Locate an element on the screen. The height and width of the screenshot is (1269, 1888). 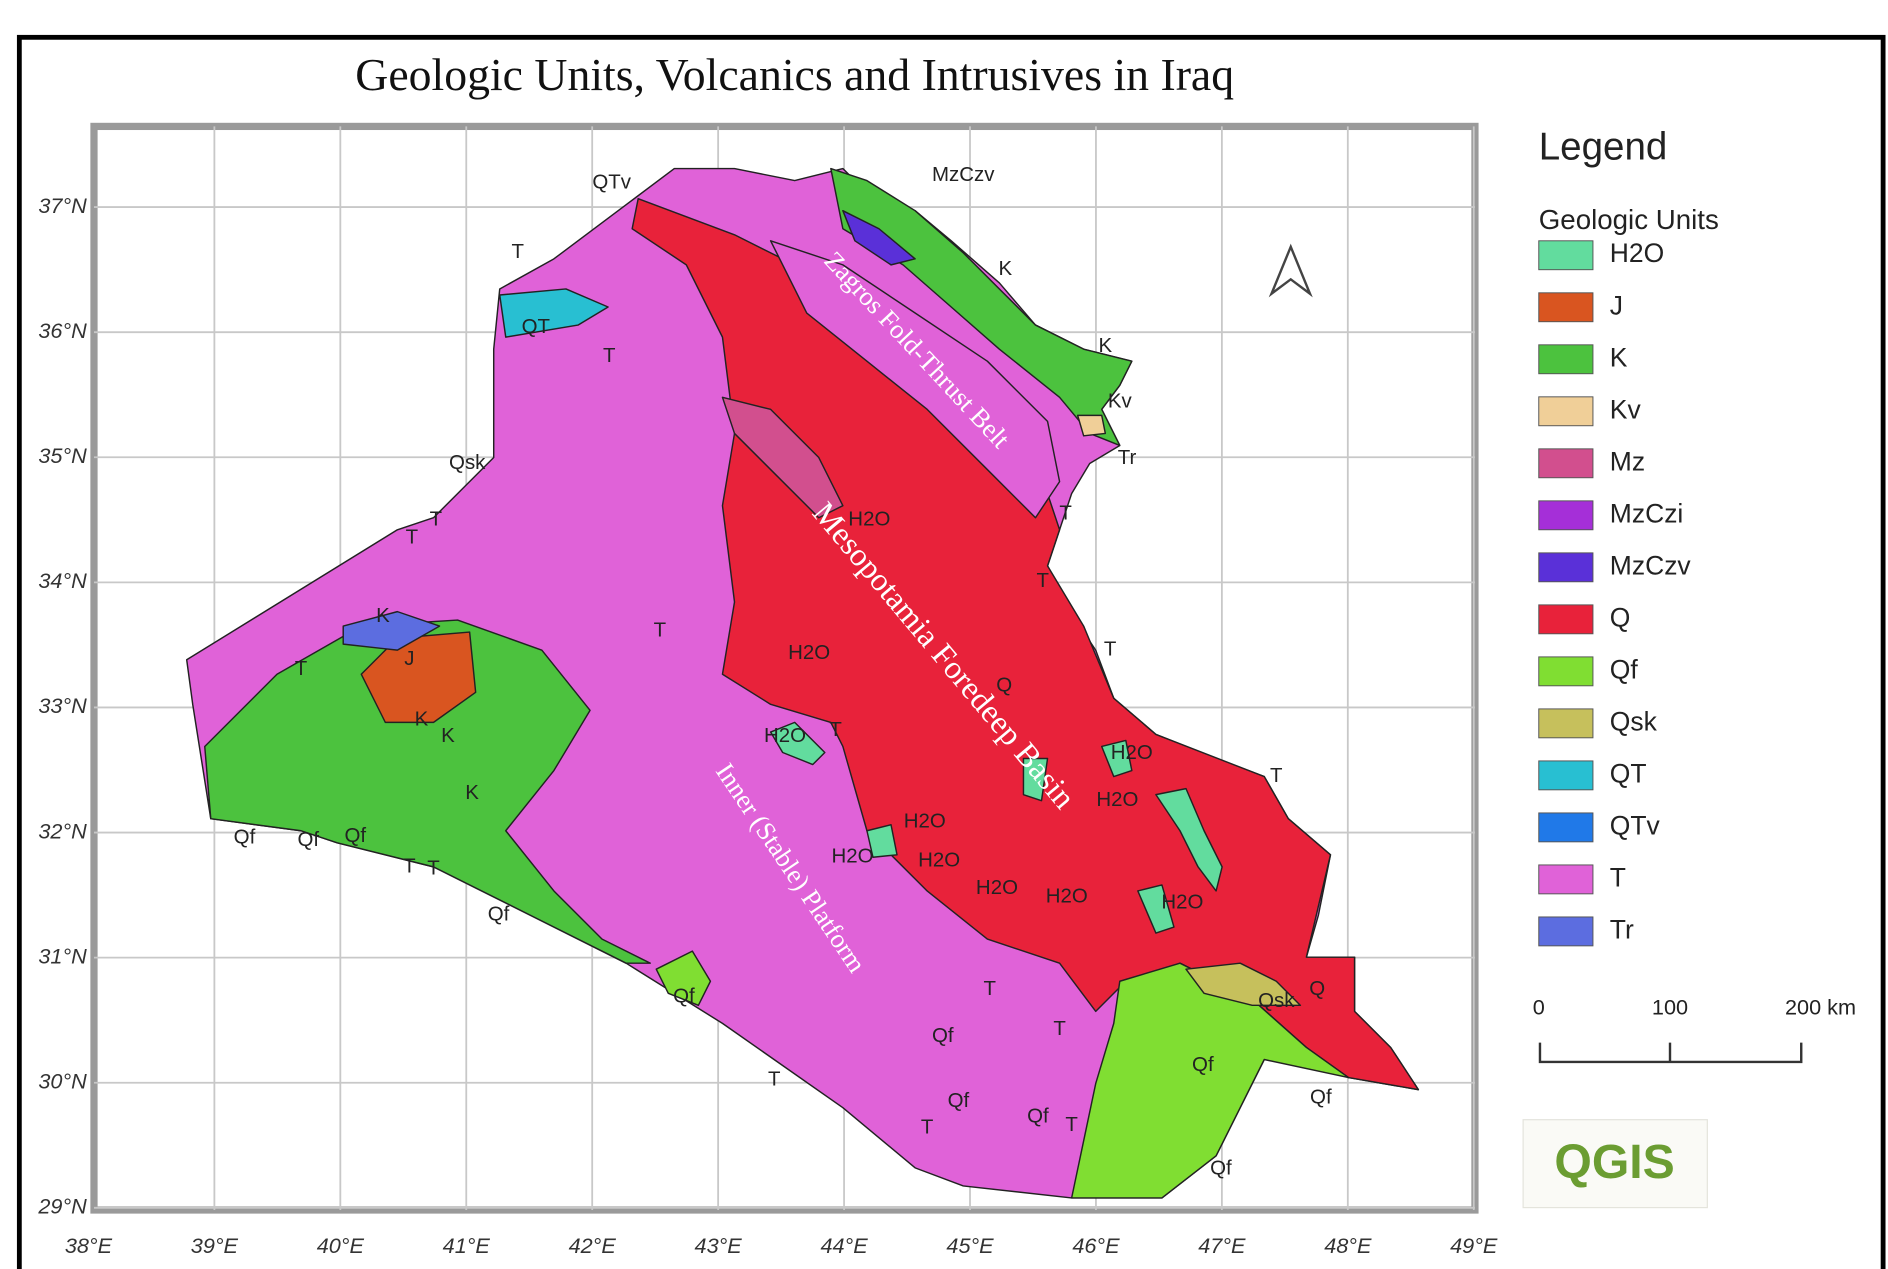
longitude-label: 43°E is located at coordinates (719, 1245).